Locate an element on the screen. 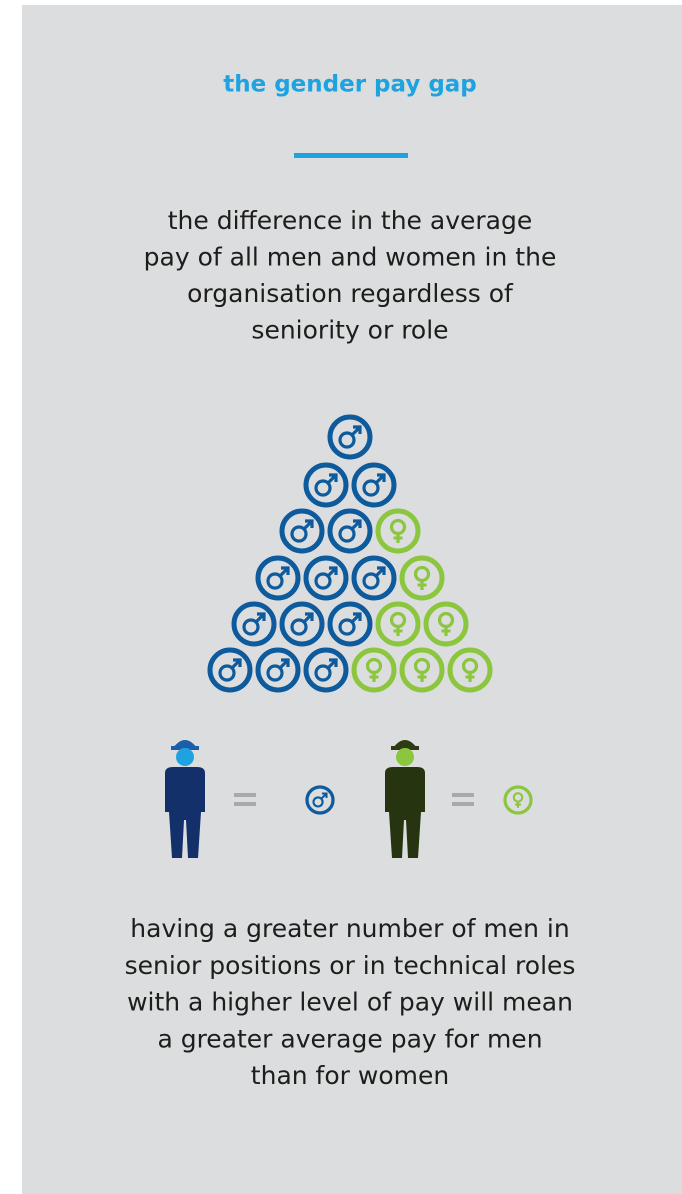 The height and width of the screenshot is (1194, 682). man-figure is located at coordinates (185, 799).